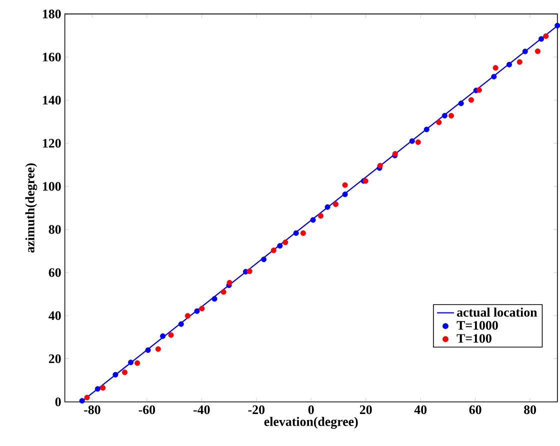  Describe the element at coordinates (51, 57) in the screenshot. I see `y-tick-label: 160` at that location.